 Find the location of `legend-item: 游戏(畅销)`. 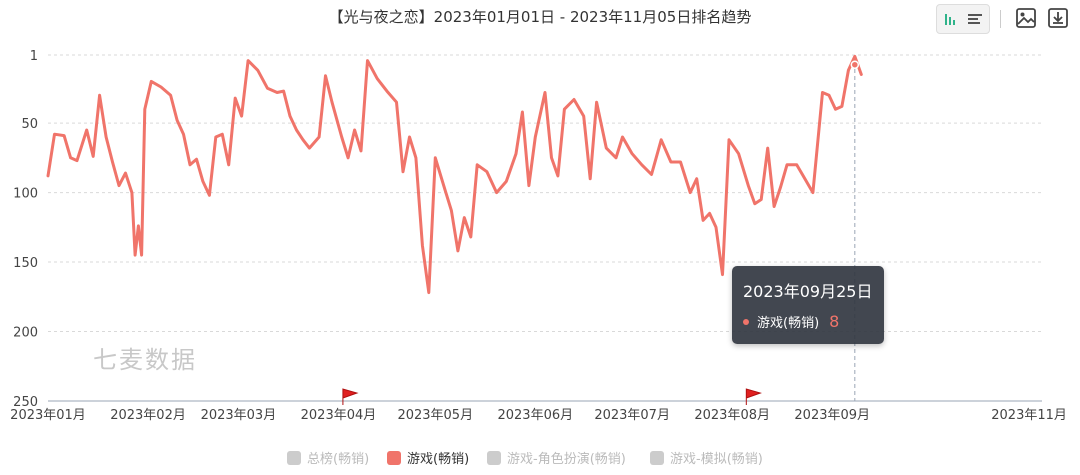

legend-item: 游戏(畅销) is located at coordinates (428, 457).